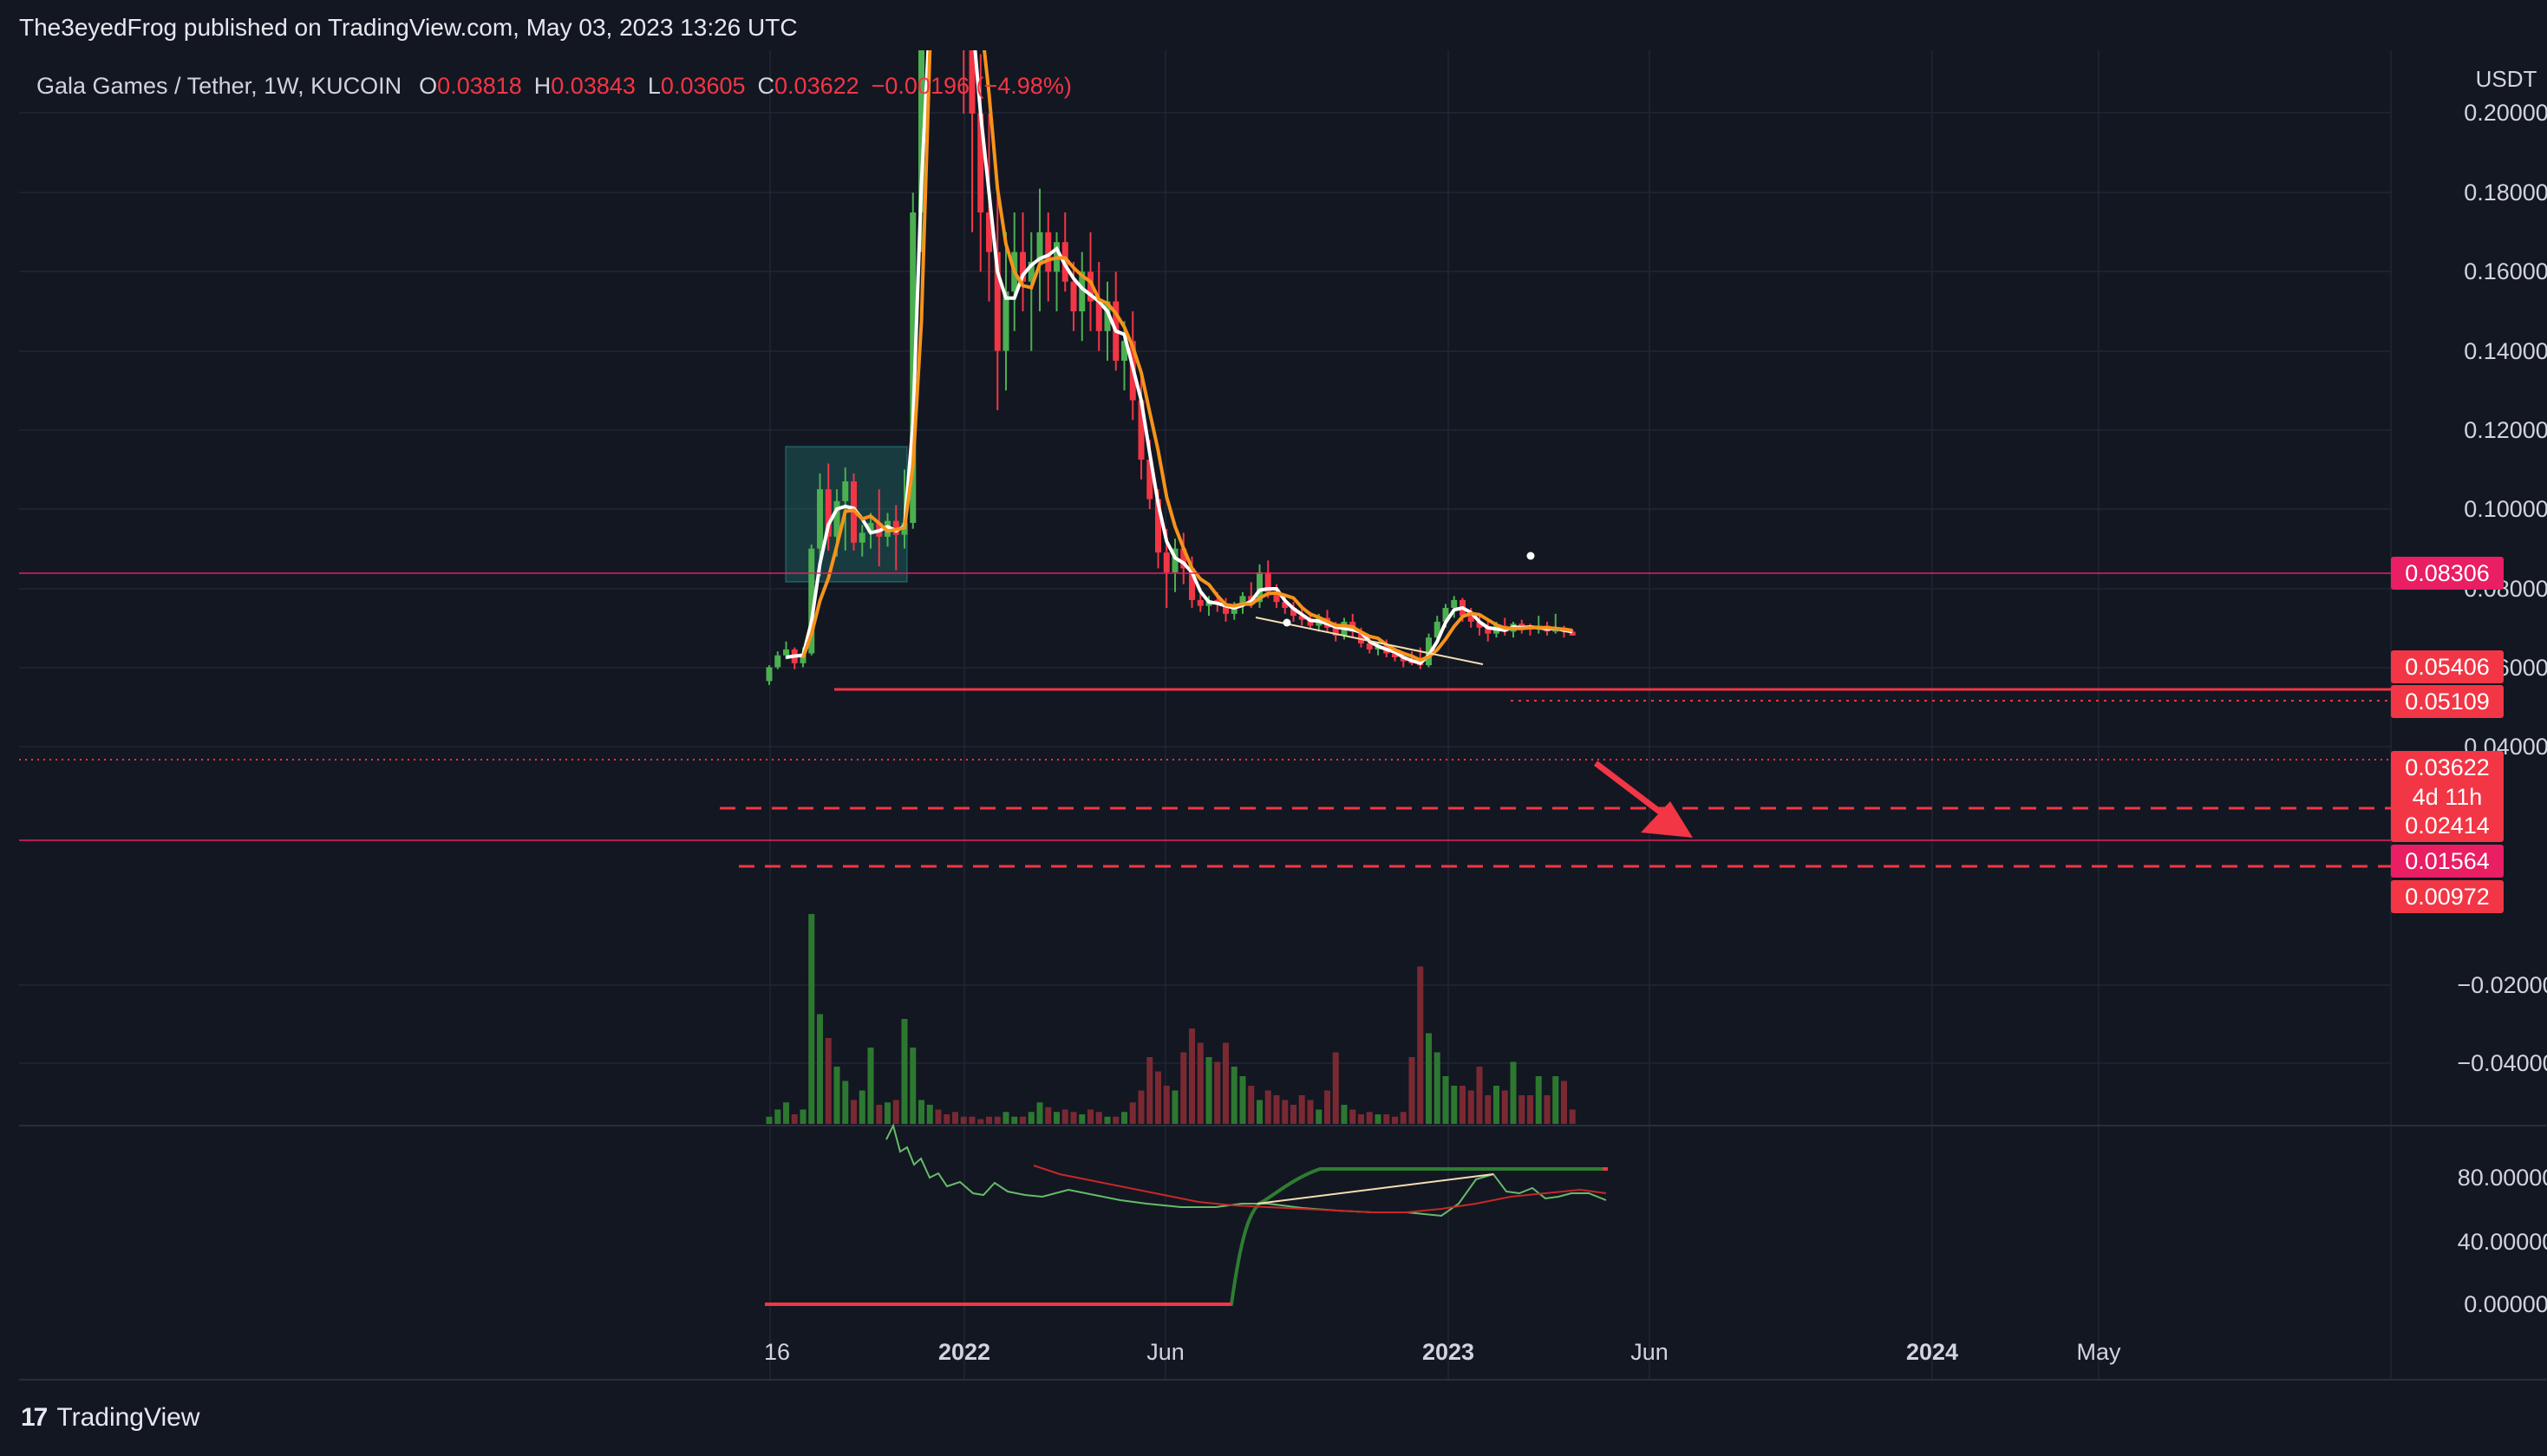  What do you see at coordinates (777, 1352) in the screenshot?
I see `time-tick-label: 16` at bounding box center [777, 1352].